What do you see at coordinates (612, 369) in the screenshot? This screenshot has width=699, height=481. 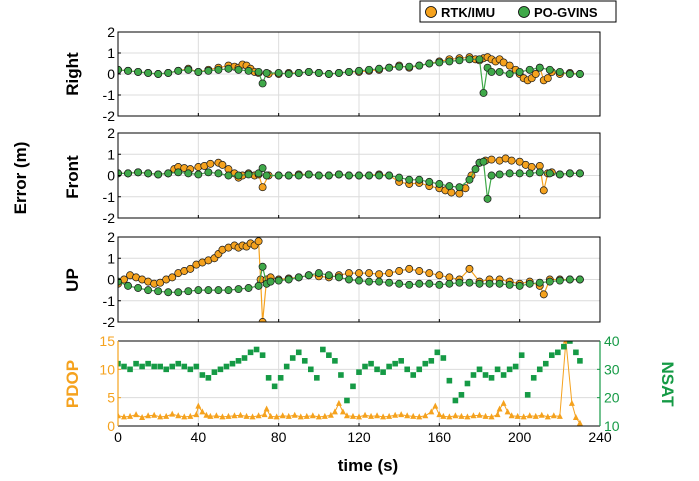 I see `y-tick-label-right: 30` at bounding box center [612, 369].